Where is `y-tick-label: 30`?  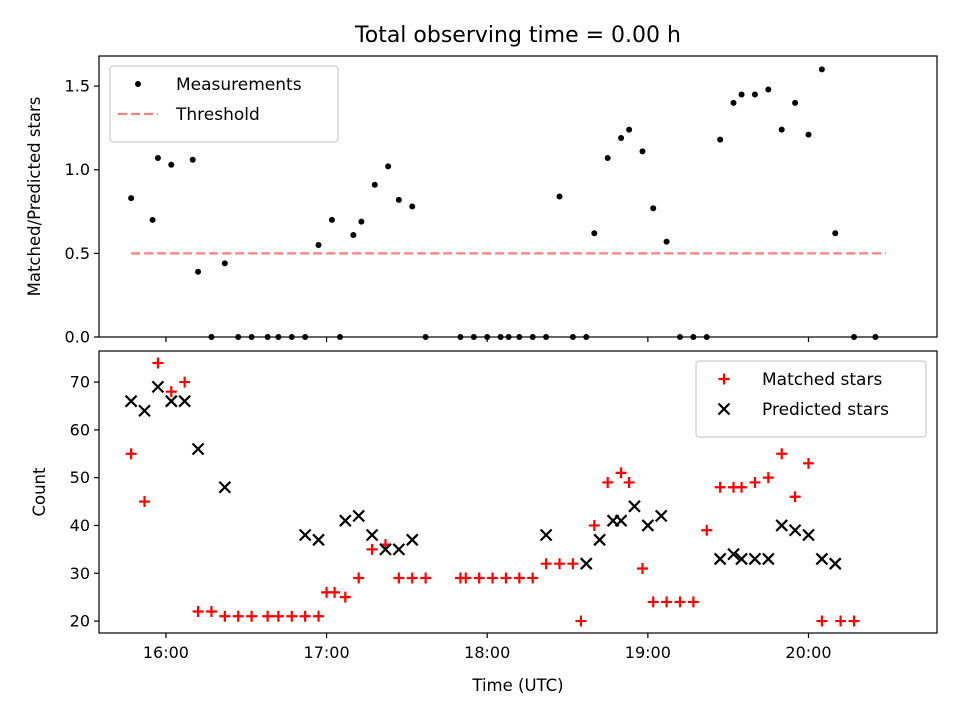
y-tick-label: 30 is located at coordinates (80, 573).